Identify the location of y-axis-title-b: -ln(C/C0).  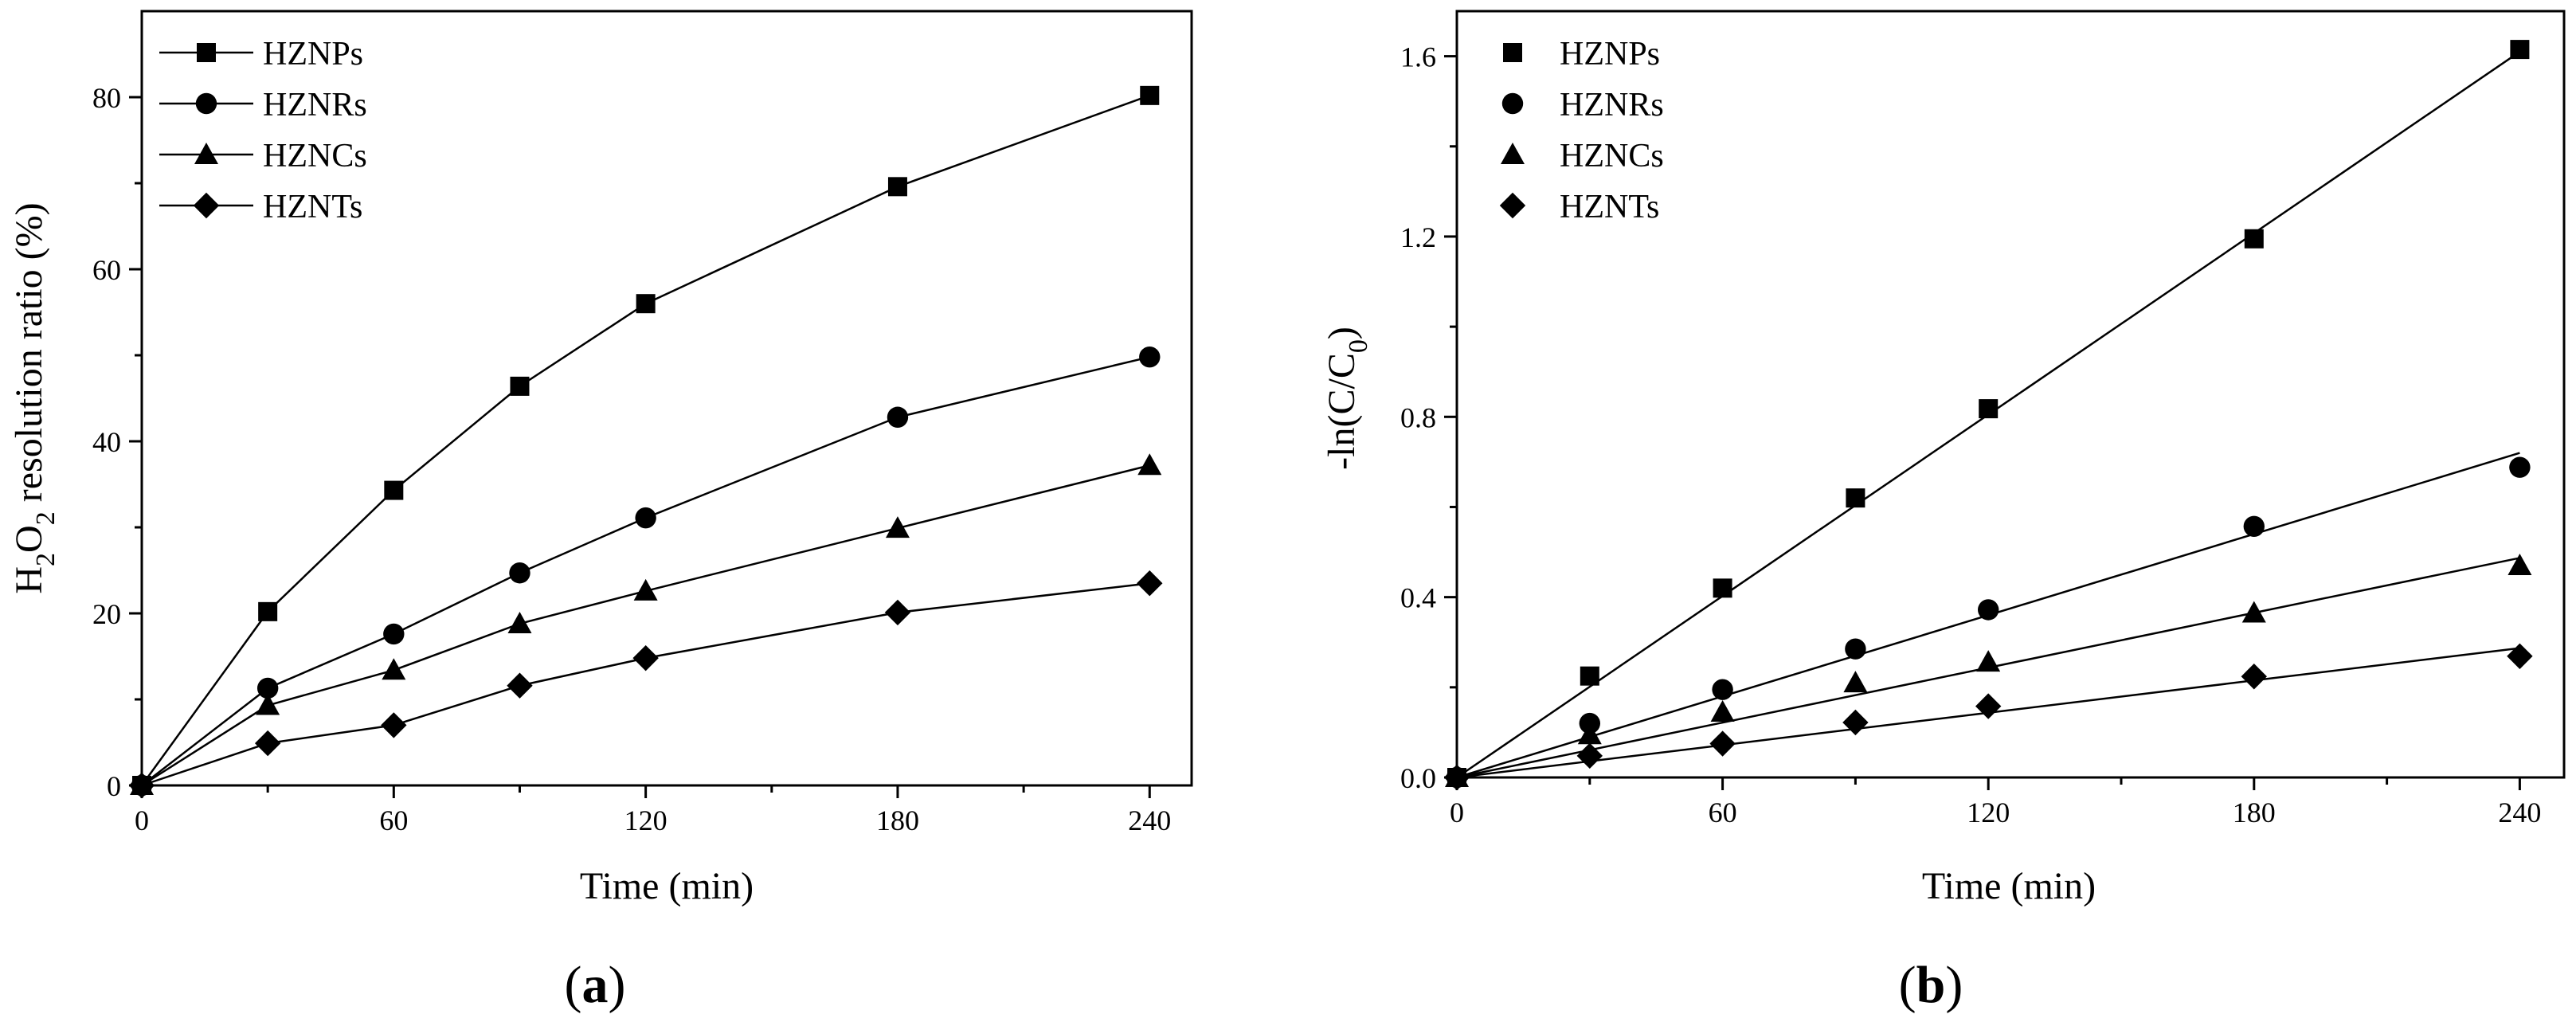
(1347, 398).